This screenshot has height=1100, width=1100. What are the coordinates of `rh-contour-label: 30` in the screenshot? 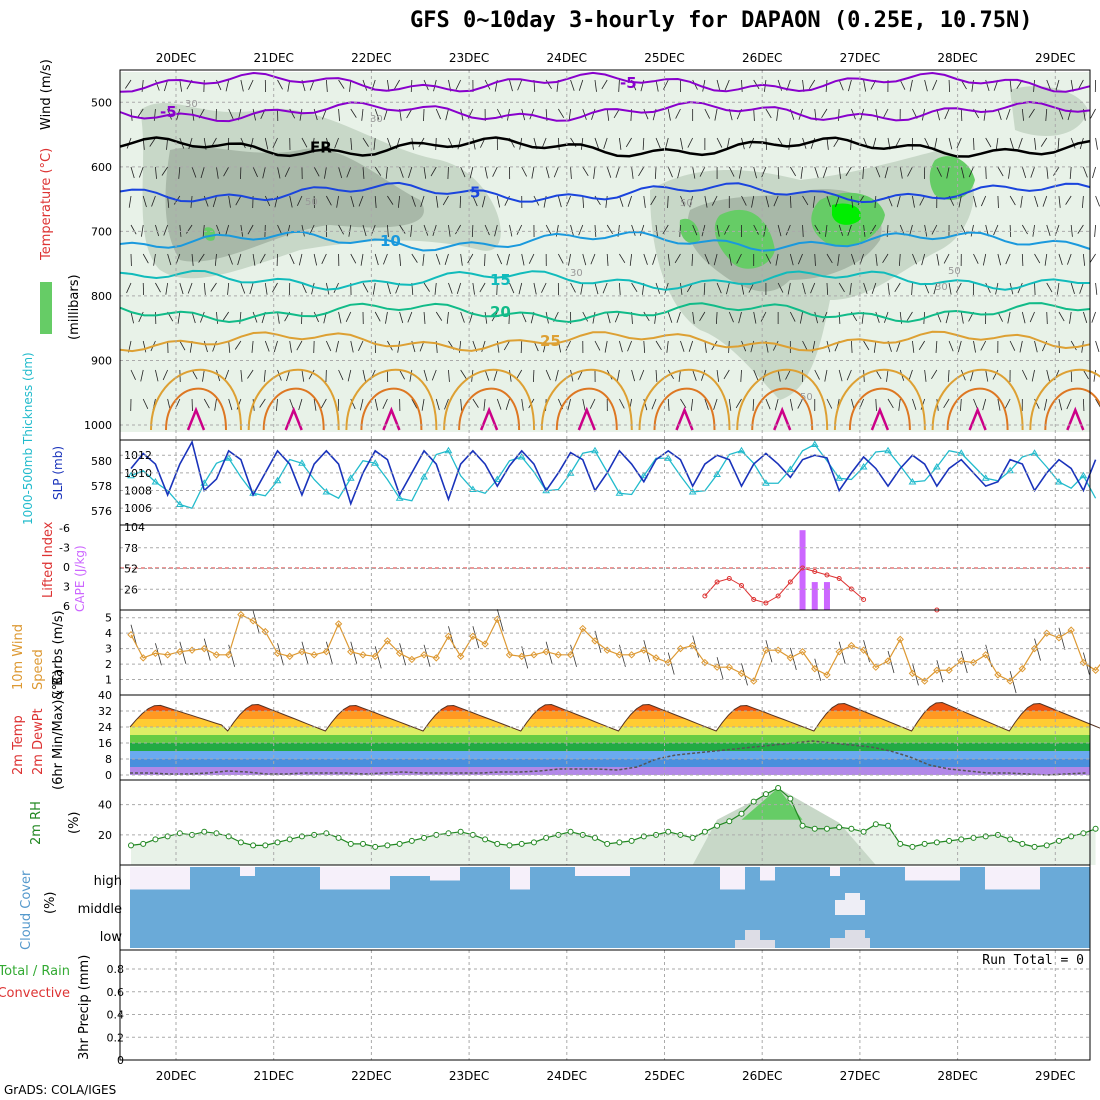 It's located at (376, 119).